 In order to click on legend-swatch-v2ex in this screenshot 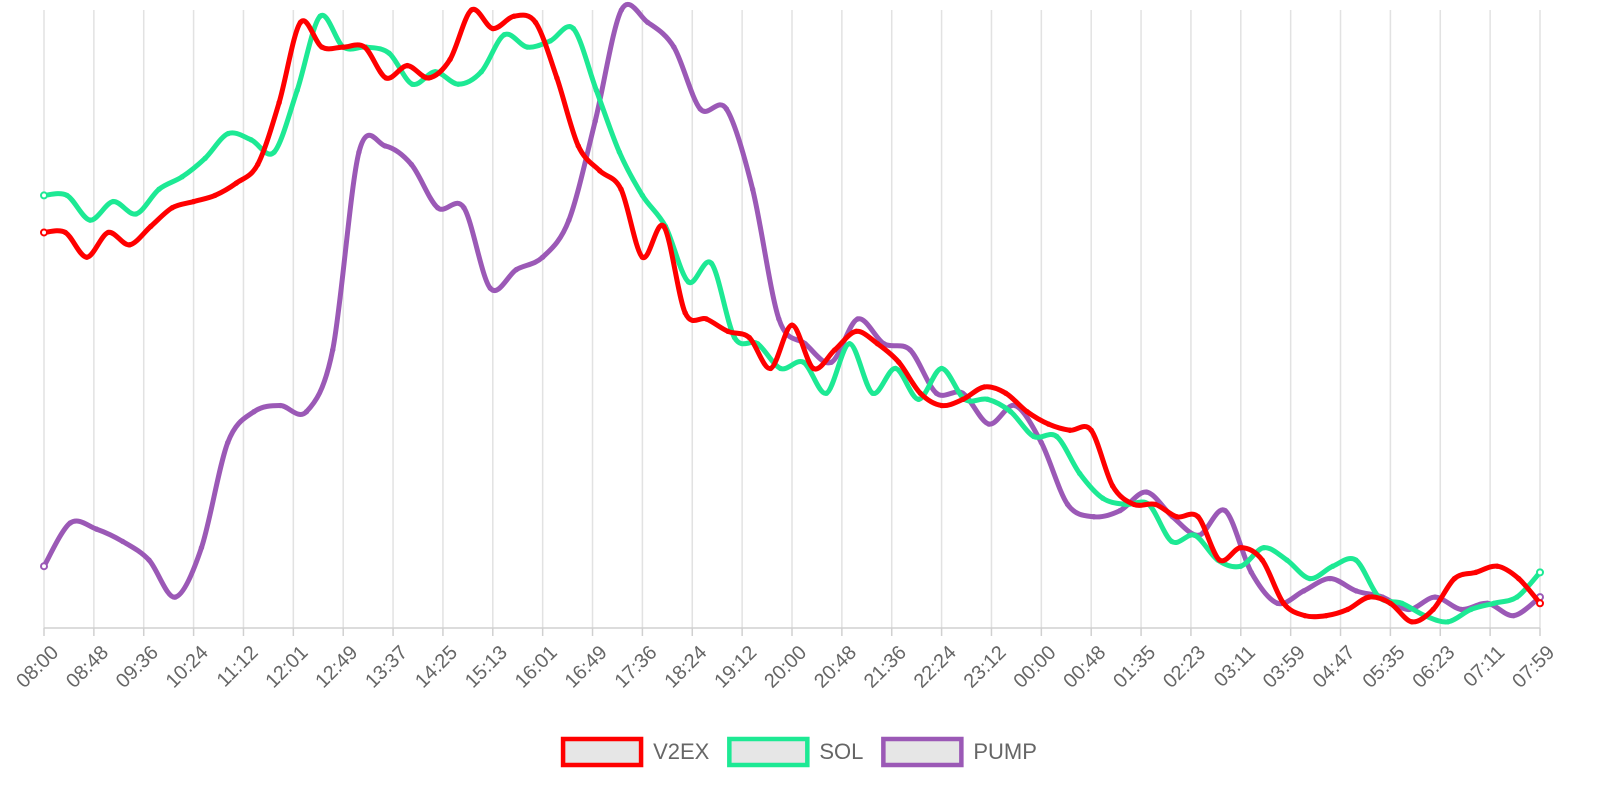, I will do `click(602, 752)`.